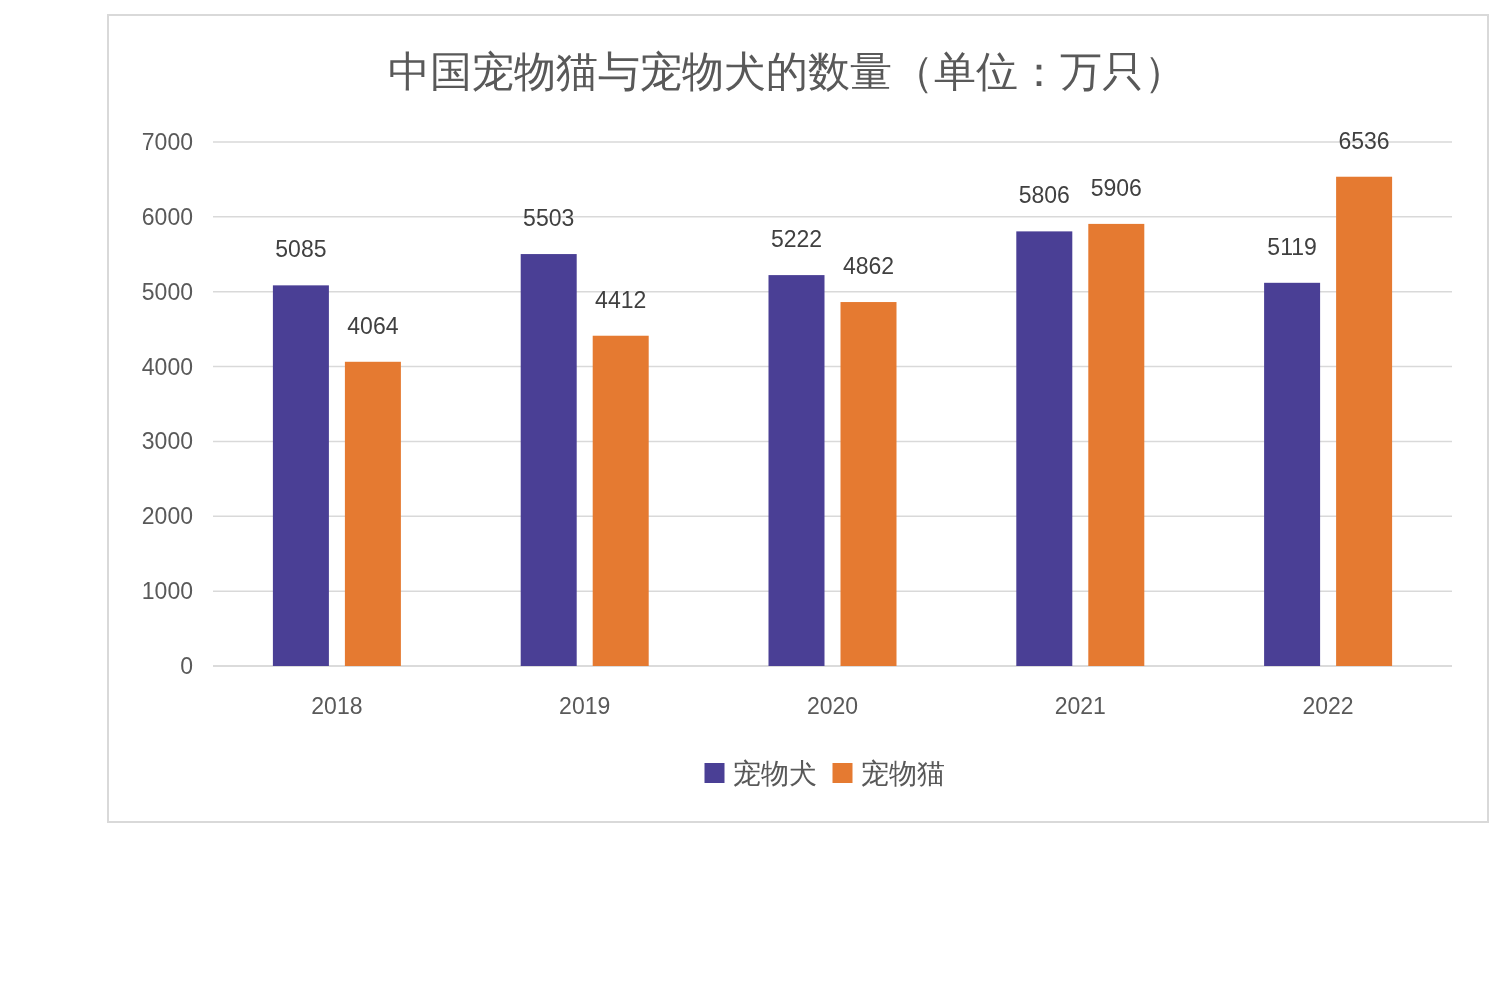 Image resolution: width=1505 pixels, height=988 pixels. Describe the element at coordinates (1364, 140) in the screenshot. I see `data-label: 6536` at that location.